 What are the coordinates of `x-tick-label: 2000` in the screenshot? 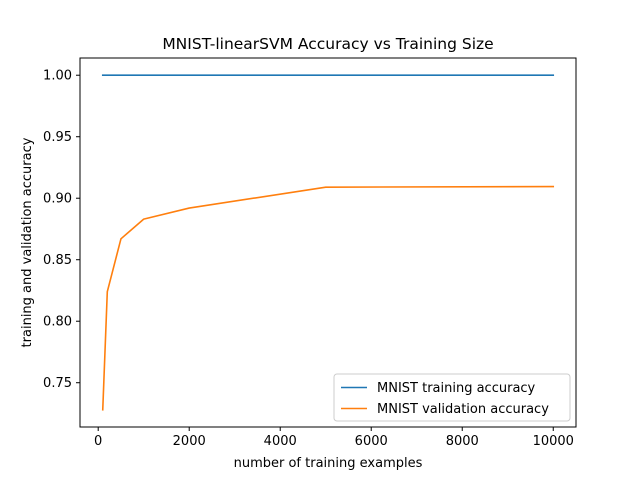 It's located at (189, 441).